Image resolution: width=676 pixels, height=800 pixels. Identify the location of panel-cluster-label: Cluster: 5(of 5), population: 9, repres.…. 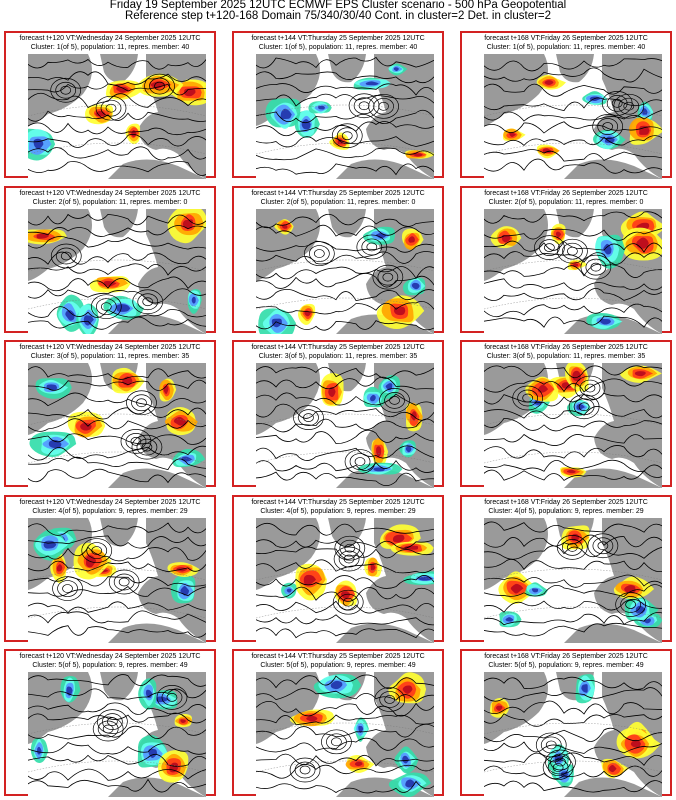
(566, 665).